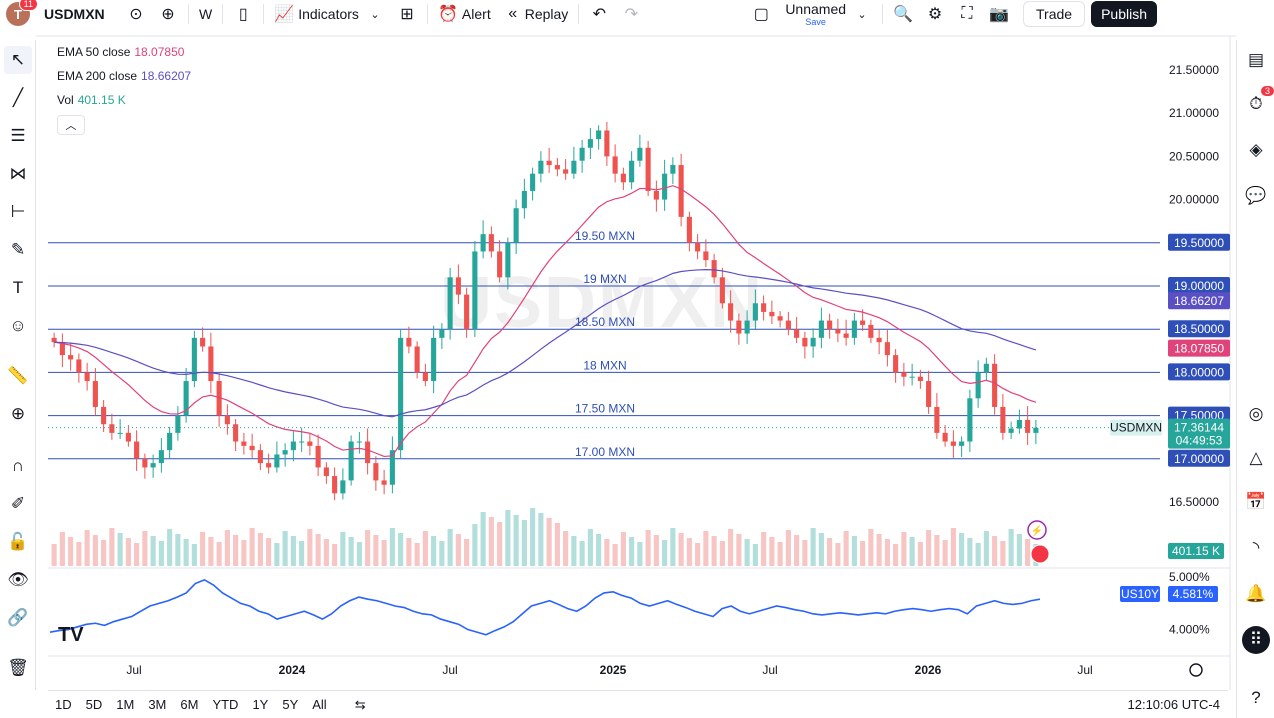  What do you see at coordinates (407, 14) in the screenshot?
I see `templates-button: ⊞` at bounding box center [407, 14].